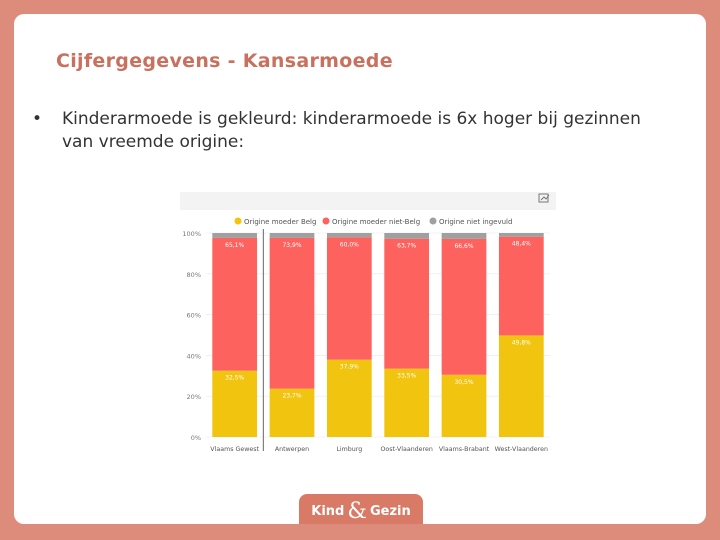  Describe the element at coordinates (376, 222) in the screenshot. I see `legend-label: Origine moeder niet-Belg` at that location.